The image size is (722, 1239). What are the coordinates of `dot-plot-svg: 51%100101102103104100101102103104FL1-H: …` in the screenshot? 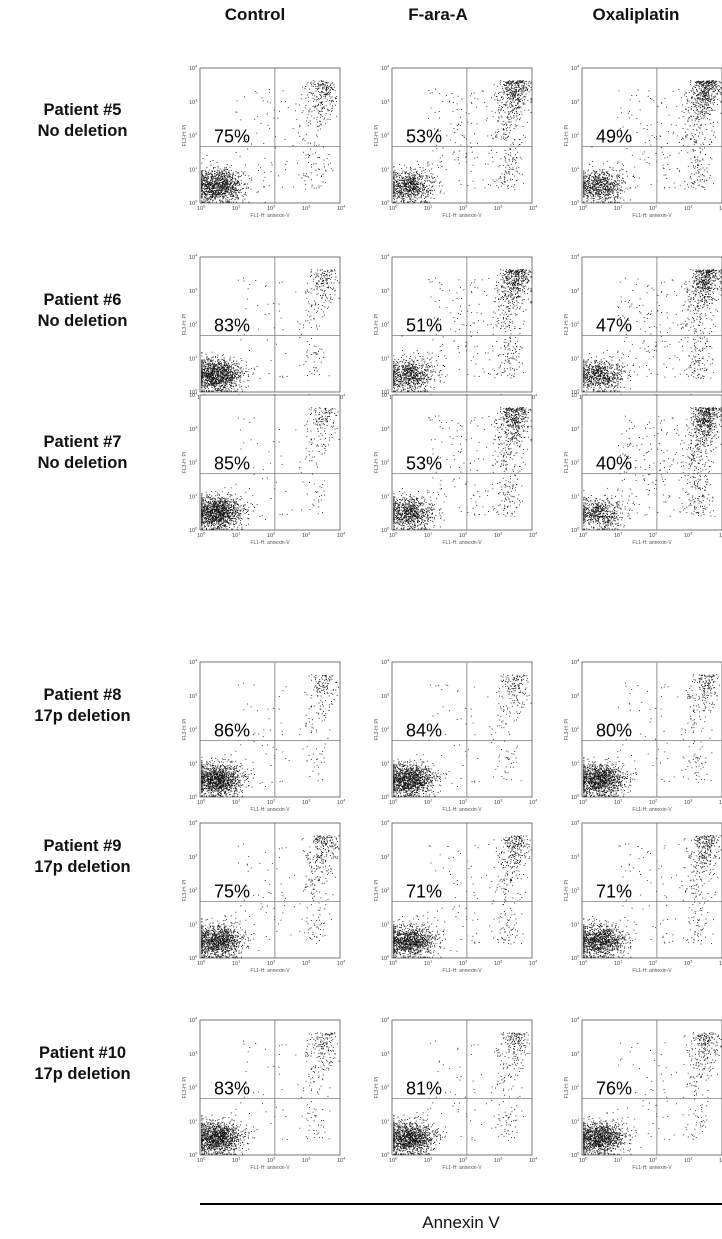 It's located at (456, 331).